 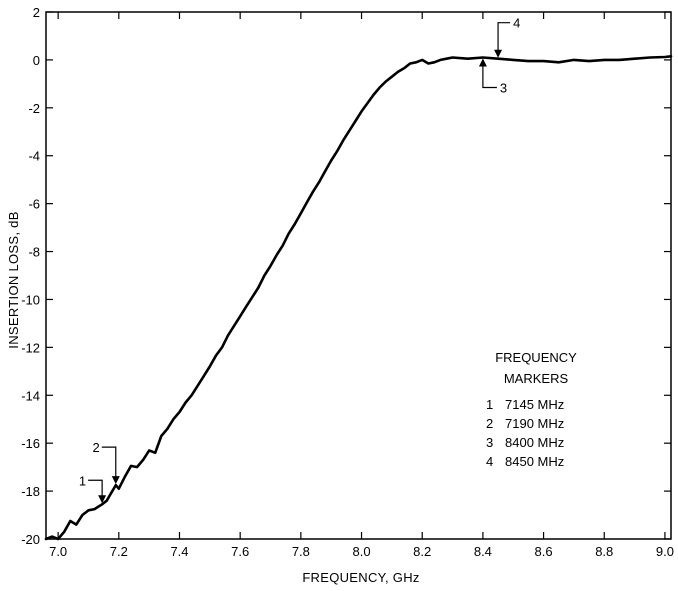 What do you see at coordinates (534, 423) in the screenshot?
I see `legend-item-2-label: 7190 MHz` at bounding box center [534, 423].